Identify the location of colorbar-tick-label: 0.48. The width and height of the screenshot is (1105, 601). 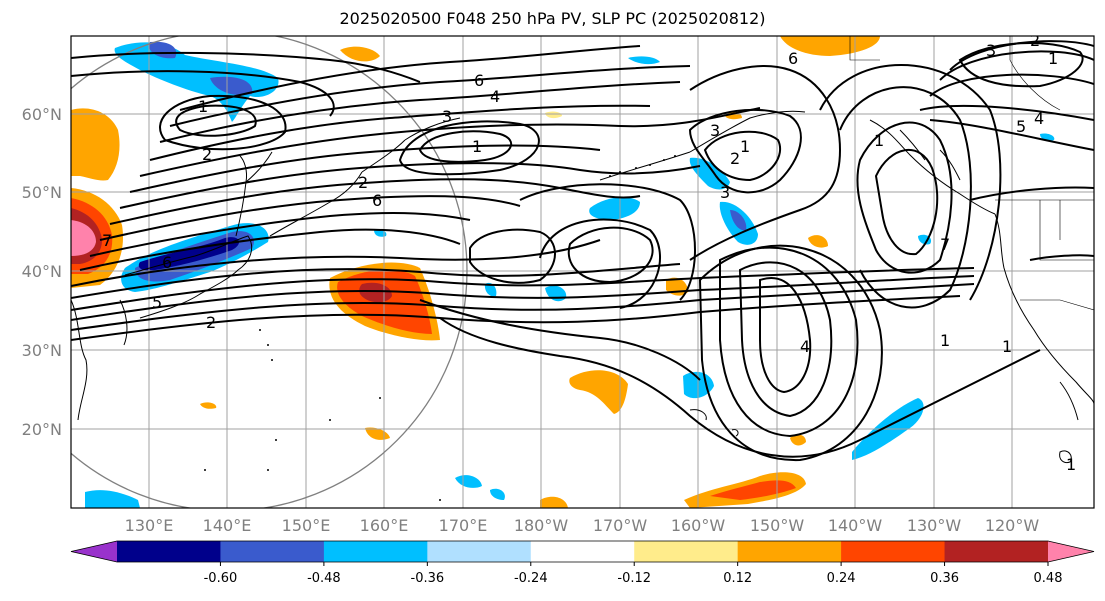
(1048, 578).